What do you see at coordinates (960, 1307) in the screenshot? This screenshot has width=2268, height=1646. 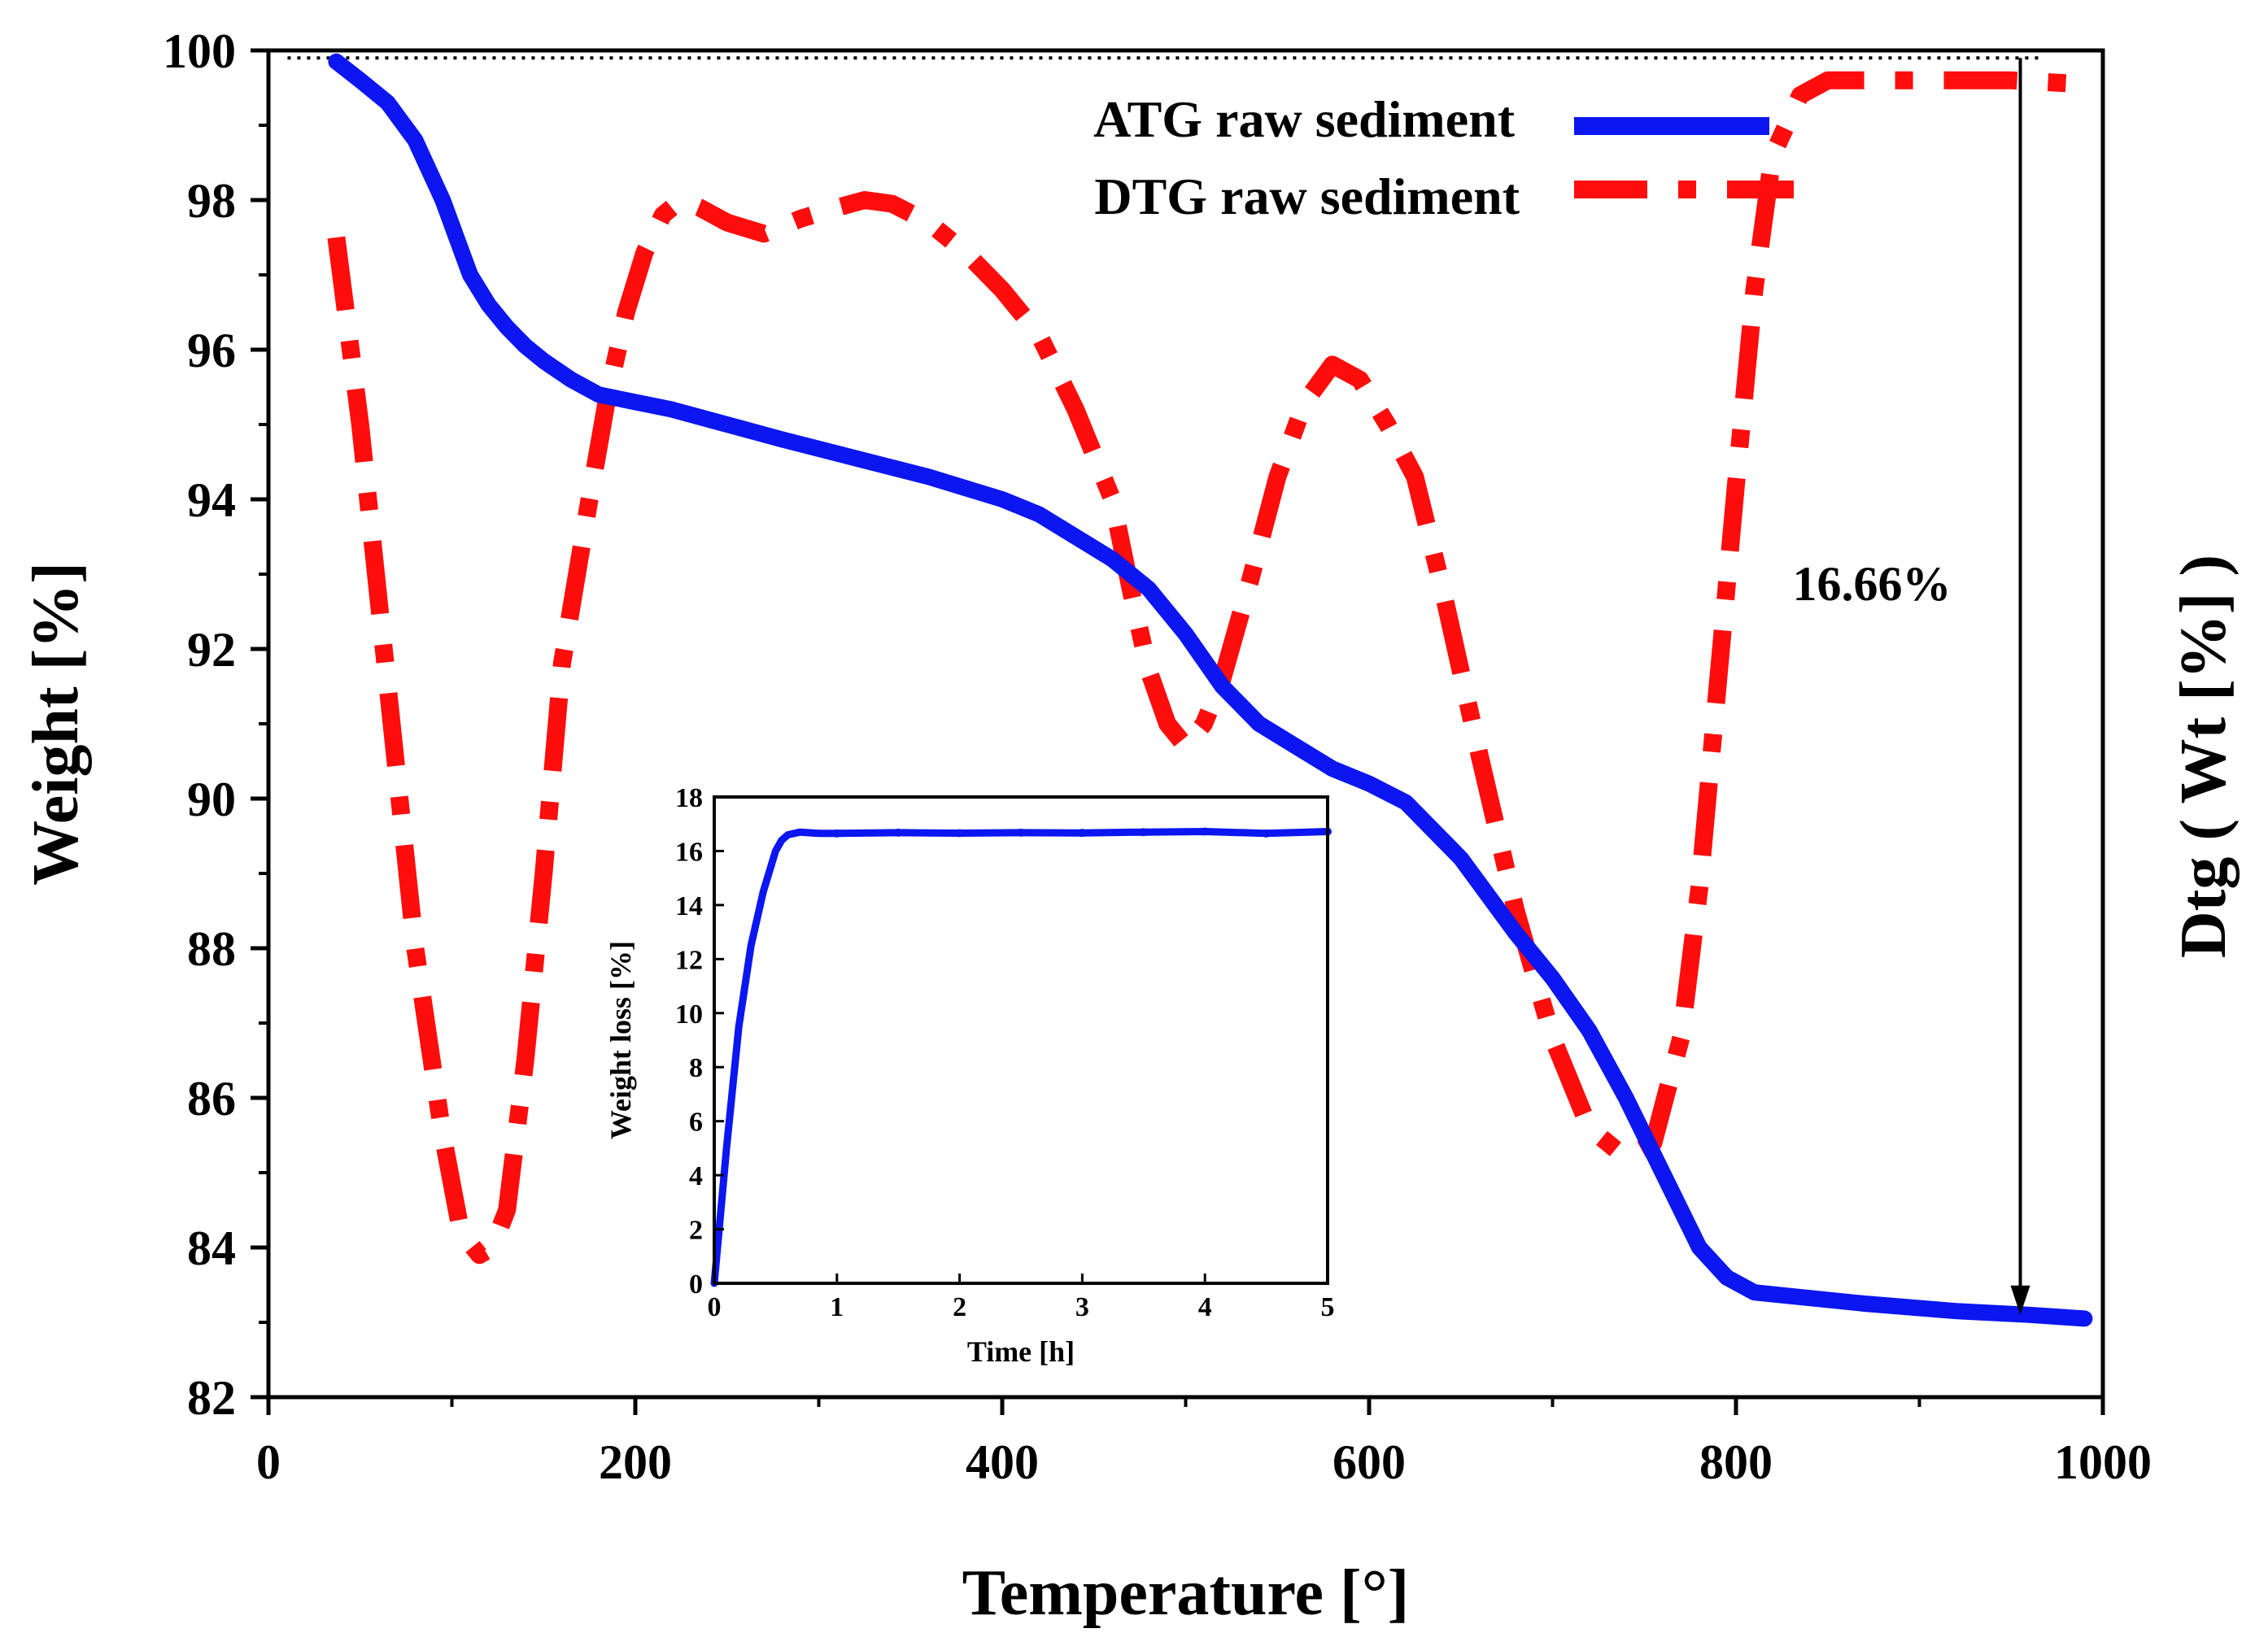 I see `inset-x-tick-label: 2` at bounding box center [960, 1307].